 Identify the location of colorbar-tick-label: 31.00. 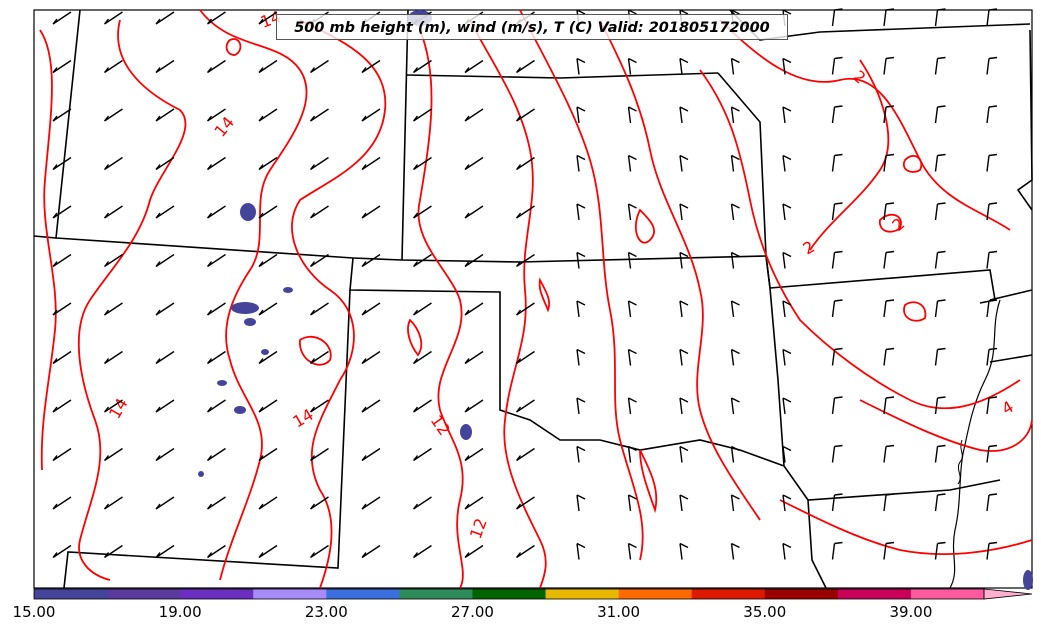
(619, 612).